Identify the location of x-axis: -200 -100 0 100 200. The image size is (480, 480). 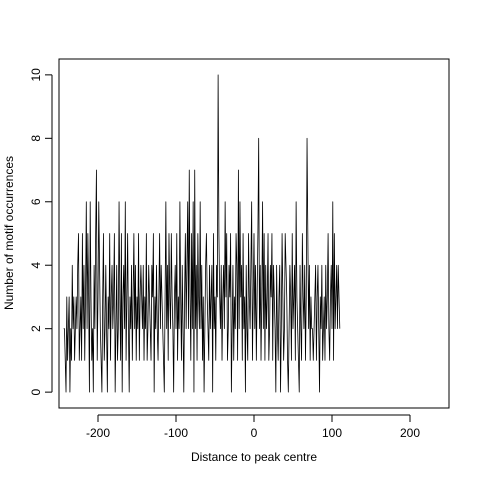
(253, 427).